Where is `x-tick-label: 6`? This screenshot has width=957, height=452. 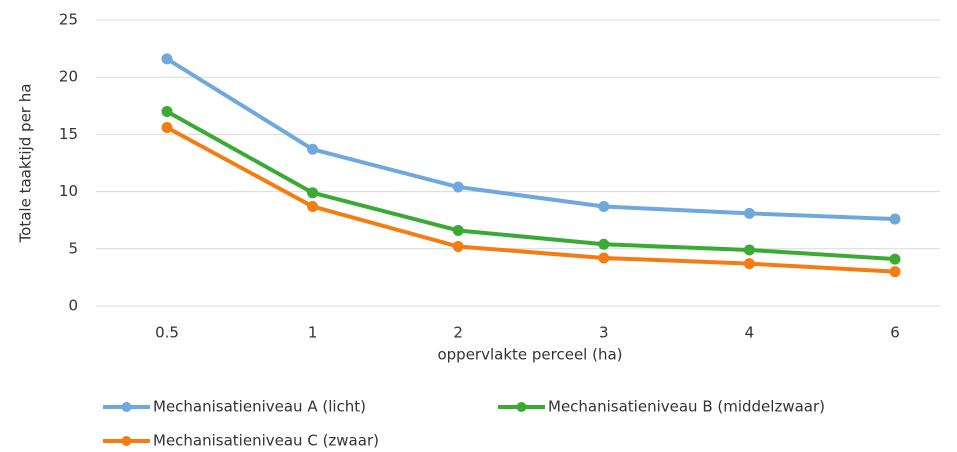
x-tick-label: 6 is located at coordinates (895, 333).